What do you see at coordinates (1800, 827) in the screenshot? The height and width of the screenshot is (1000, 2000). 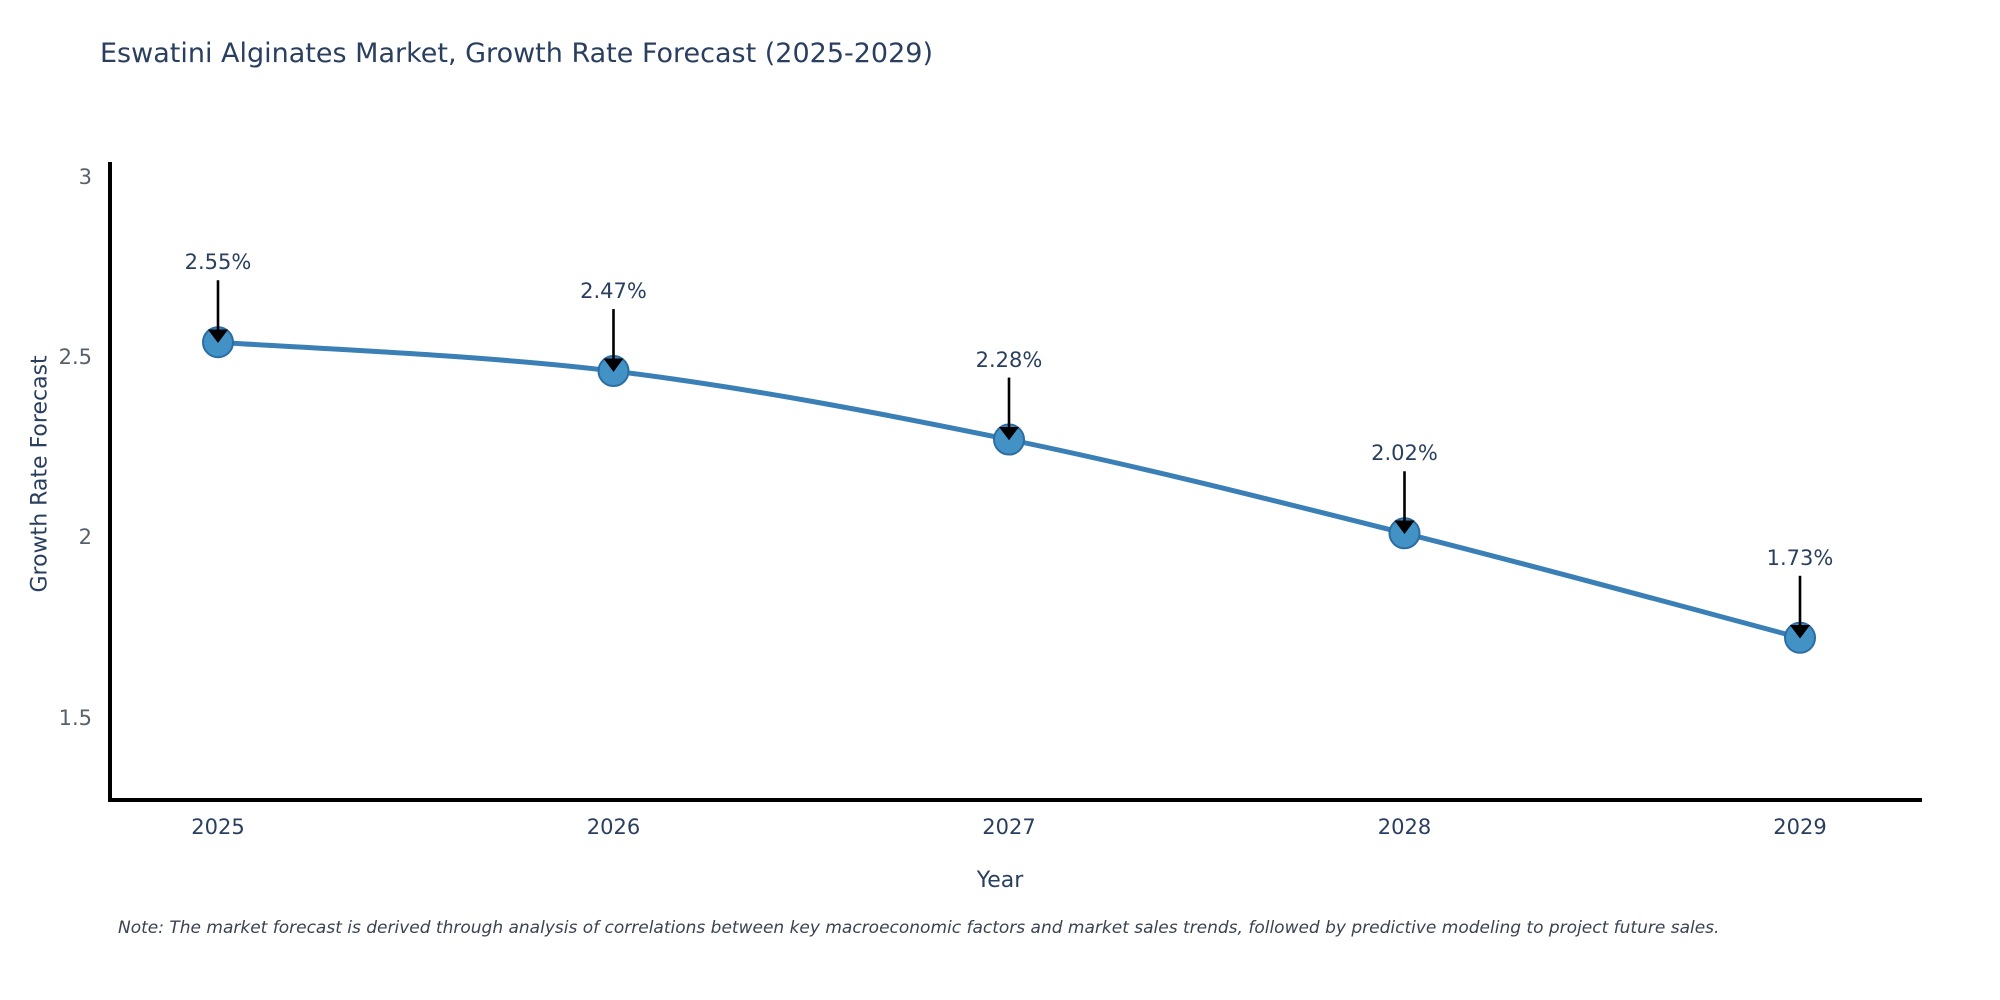 I see `x-tick-label: 2029` at bounding box center [1800, 827].